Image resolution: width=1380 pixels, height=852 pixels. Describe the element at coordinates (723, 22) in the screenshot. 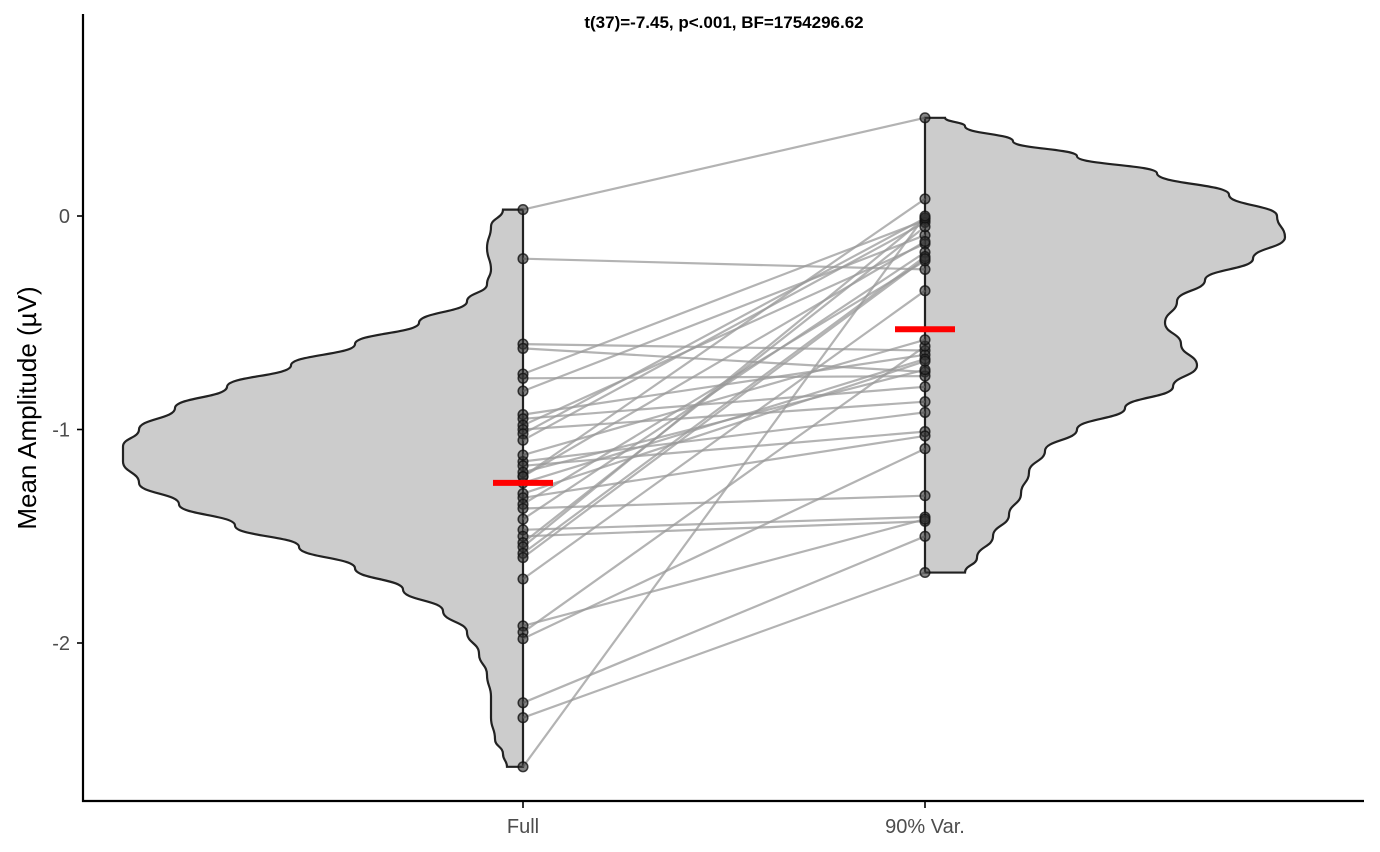

I see `chart-title: t(37)=-7.45, p<.001, BF=1754296.62` at that location.